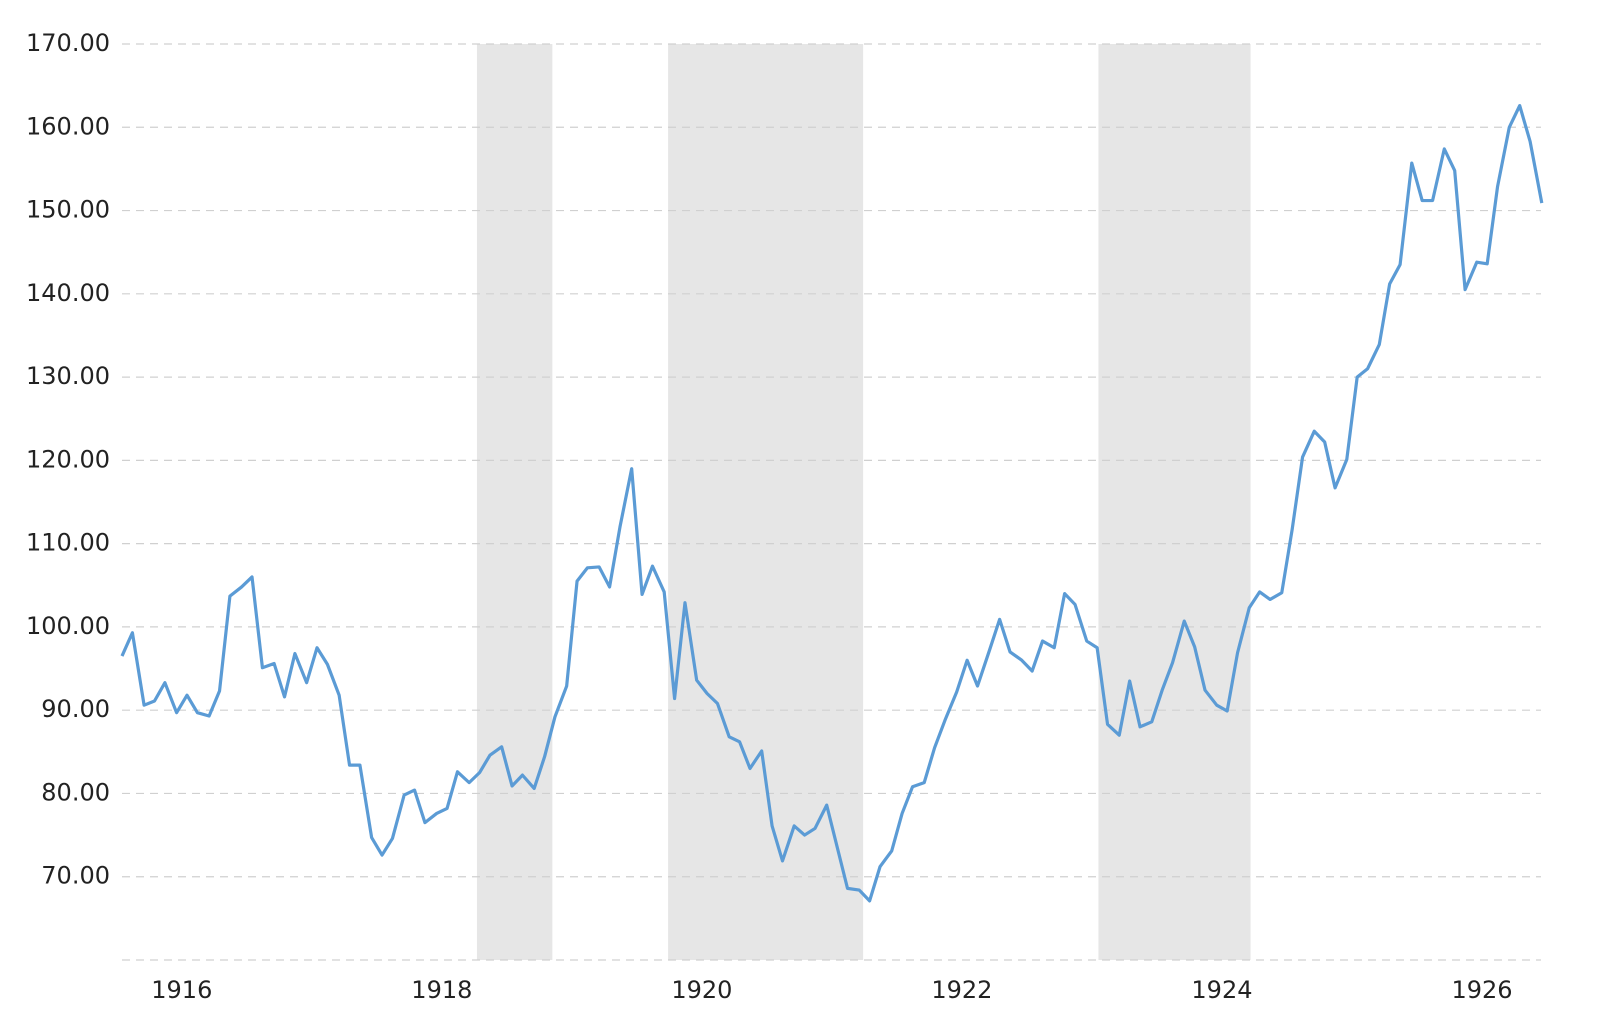 The width and height of the screenshot is (1600, 1036). What do you see at coordinates (68, 293) in the screenshot?
I see `y-tick-label: 140.00` at bounding box center [68, 293].